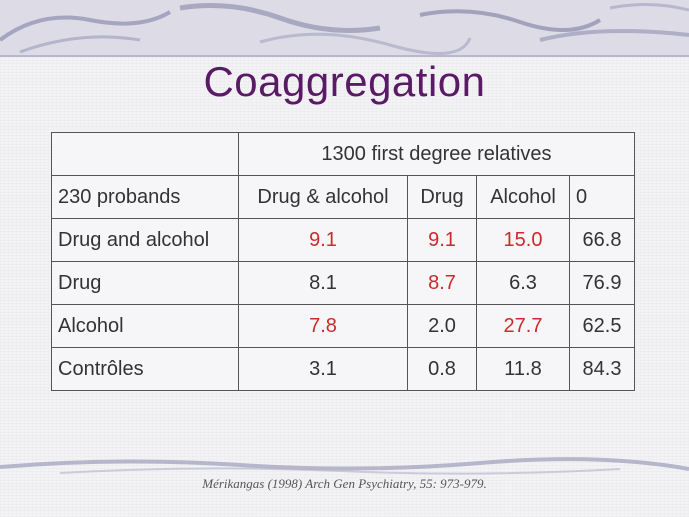 This screenshot has width=689, height=517. I want to click on table-row: Contrôles 3.1 0.8 11.8 84.3, so click(343, 369).